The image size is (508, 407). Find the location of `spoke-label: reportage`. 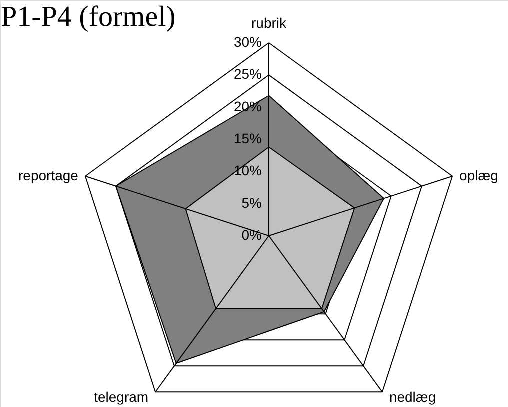

spoke-label: reportage is located at coordinates (48, 175).